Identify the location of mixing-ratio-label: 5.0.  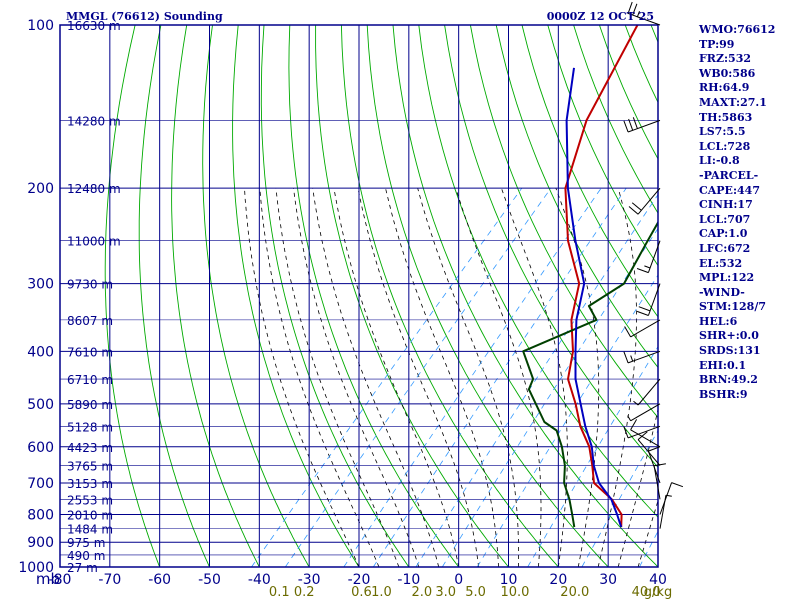
(475, 592).